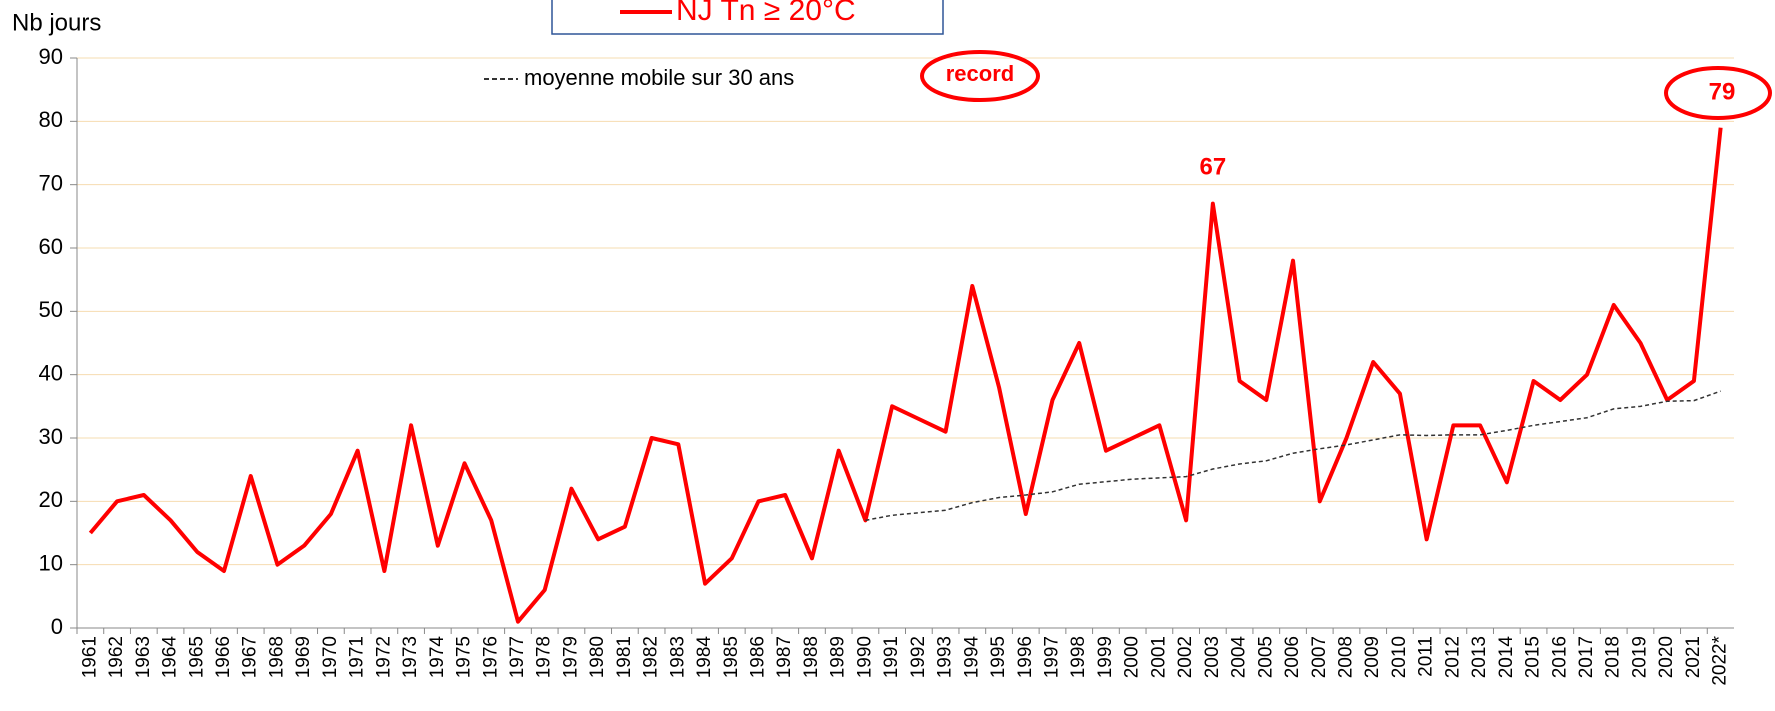 This screenshot has height=711, width=1775. I want to click on annotation: record, so click(980, 73).